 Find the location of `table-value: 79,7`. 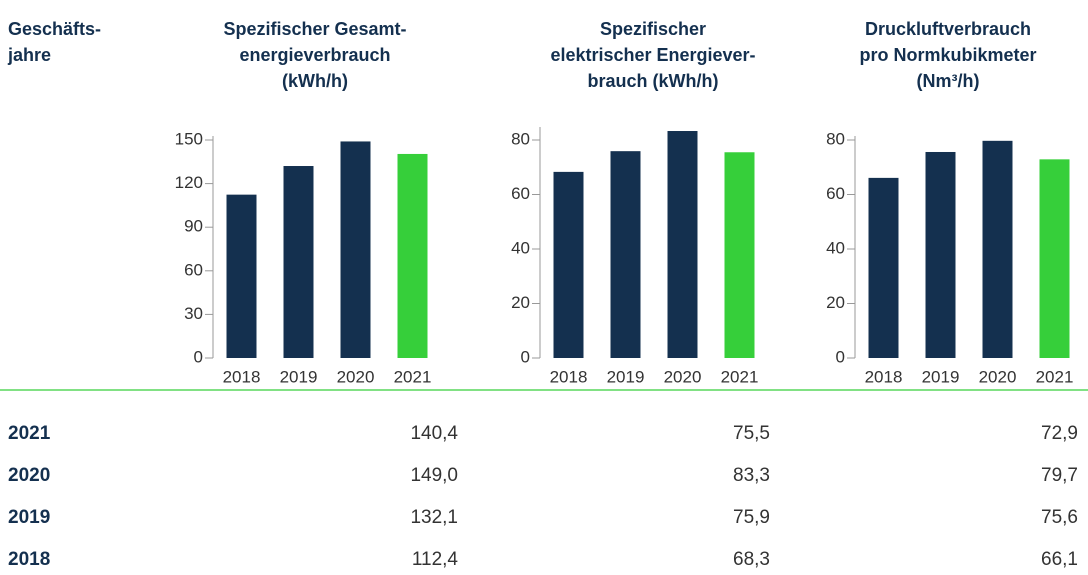

table-value: 79,7 is located at coordinates (1059, 475).